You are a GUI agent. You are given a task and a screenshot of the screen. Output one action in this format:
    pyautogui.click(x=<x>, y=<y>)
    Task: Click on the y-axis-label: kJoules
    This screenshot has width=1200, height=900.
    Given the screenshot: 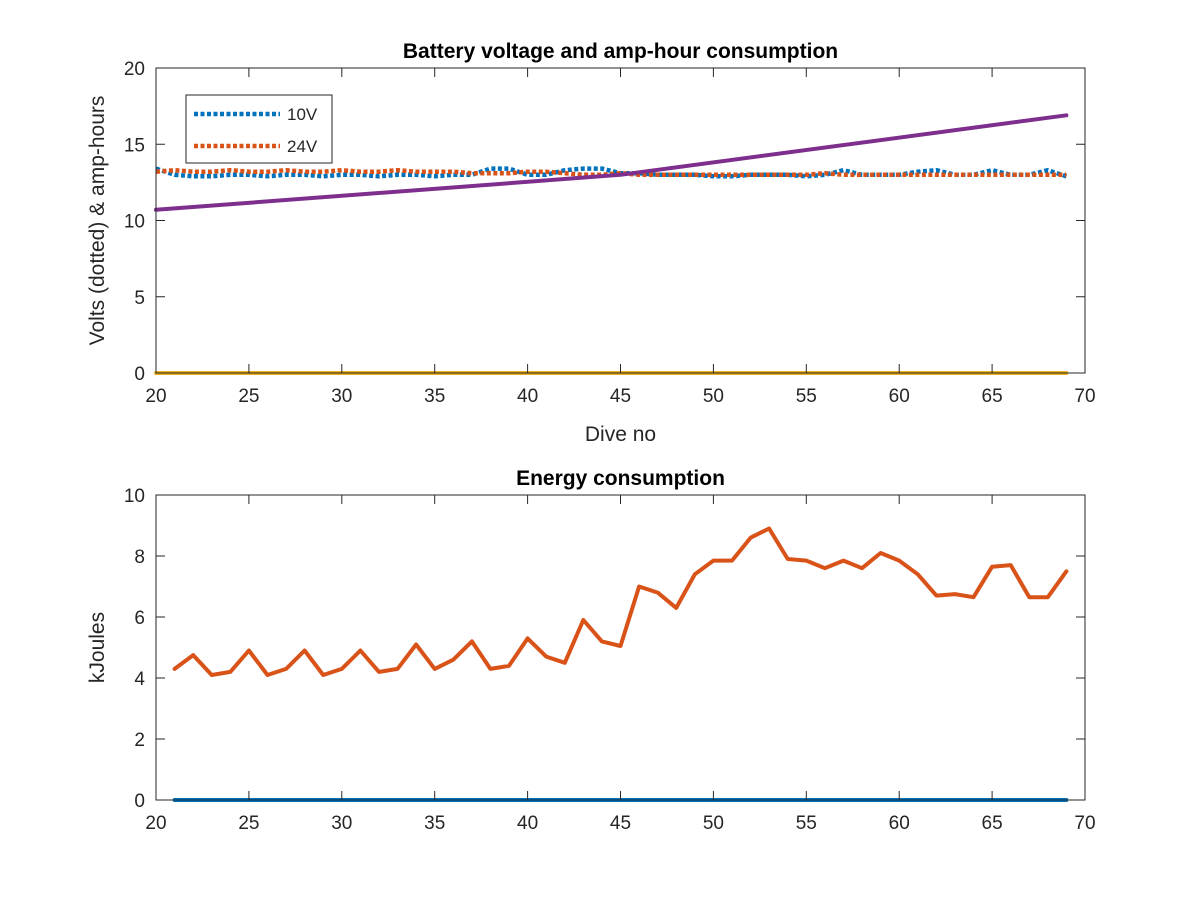 What is the action you would take?
    pyautogui.click(x=97, y=647)
    